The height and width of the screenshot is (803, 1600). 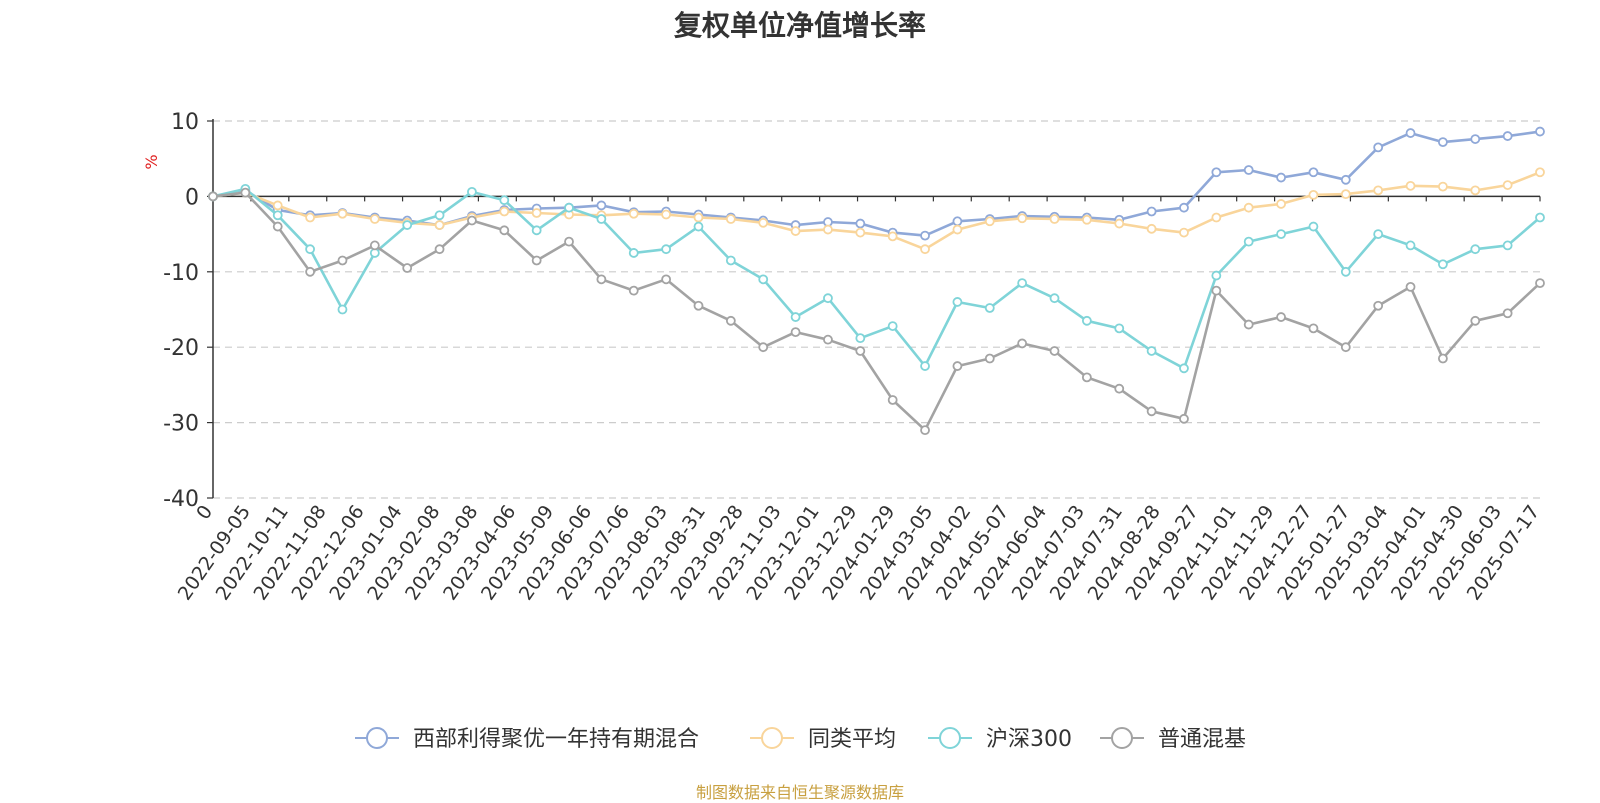 What do you see at coordinates (192, 197) in the screenshot?
I see `y-tick-label: 0` at bounding box center [192, 197].